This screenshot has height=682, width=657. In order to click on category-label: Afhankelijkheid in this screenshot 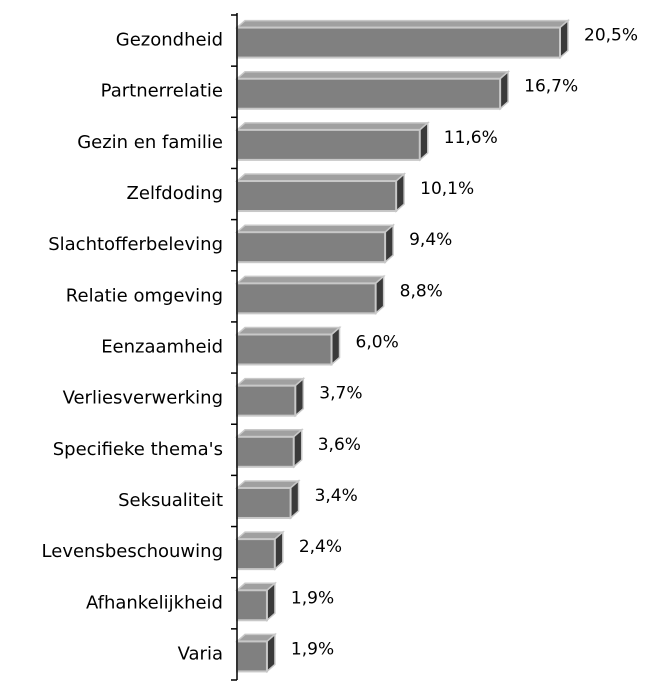, I will do `click(154, 602)`.